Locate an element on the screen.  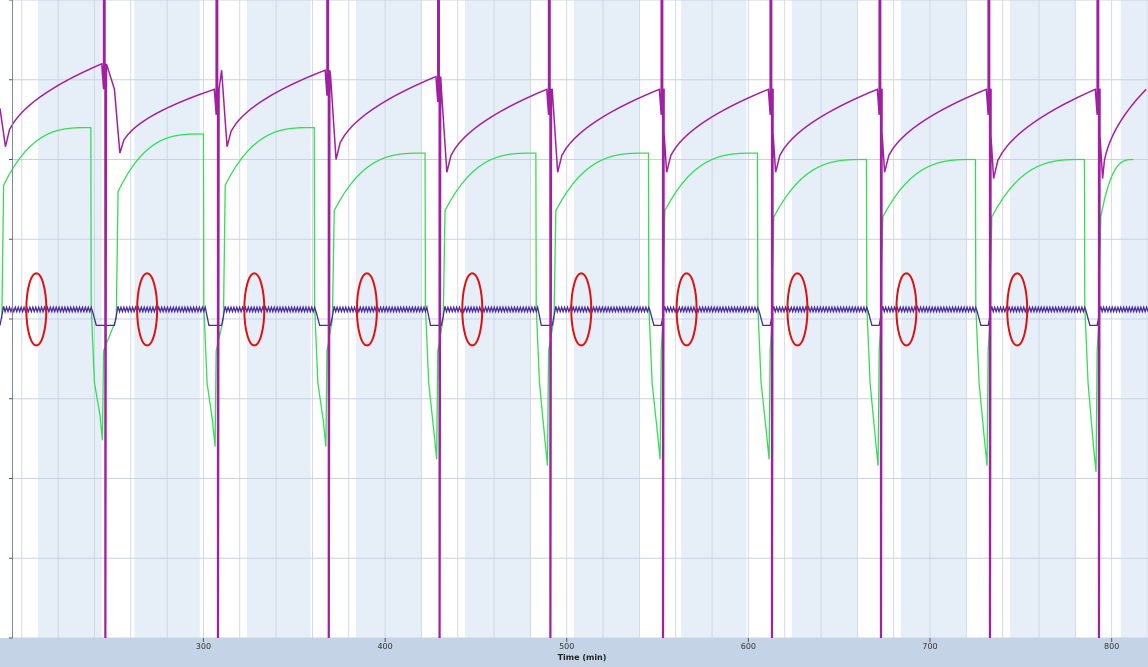
series-line-blue is located at coordinates (574, 315).